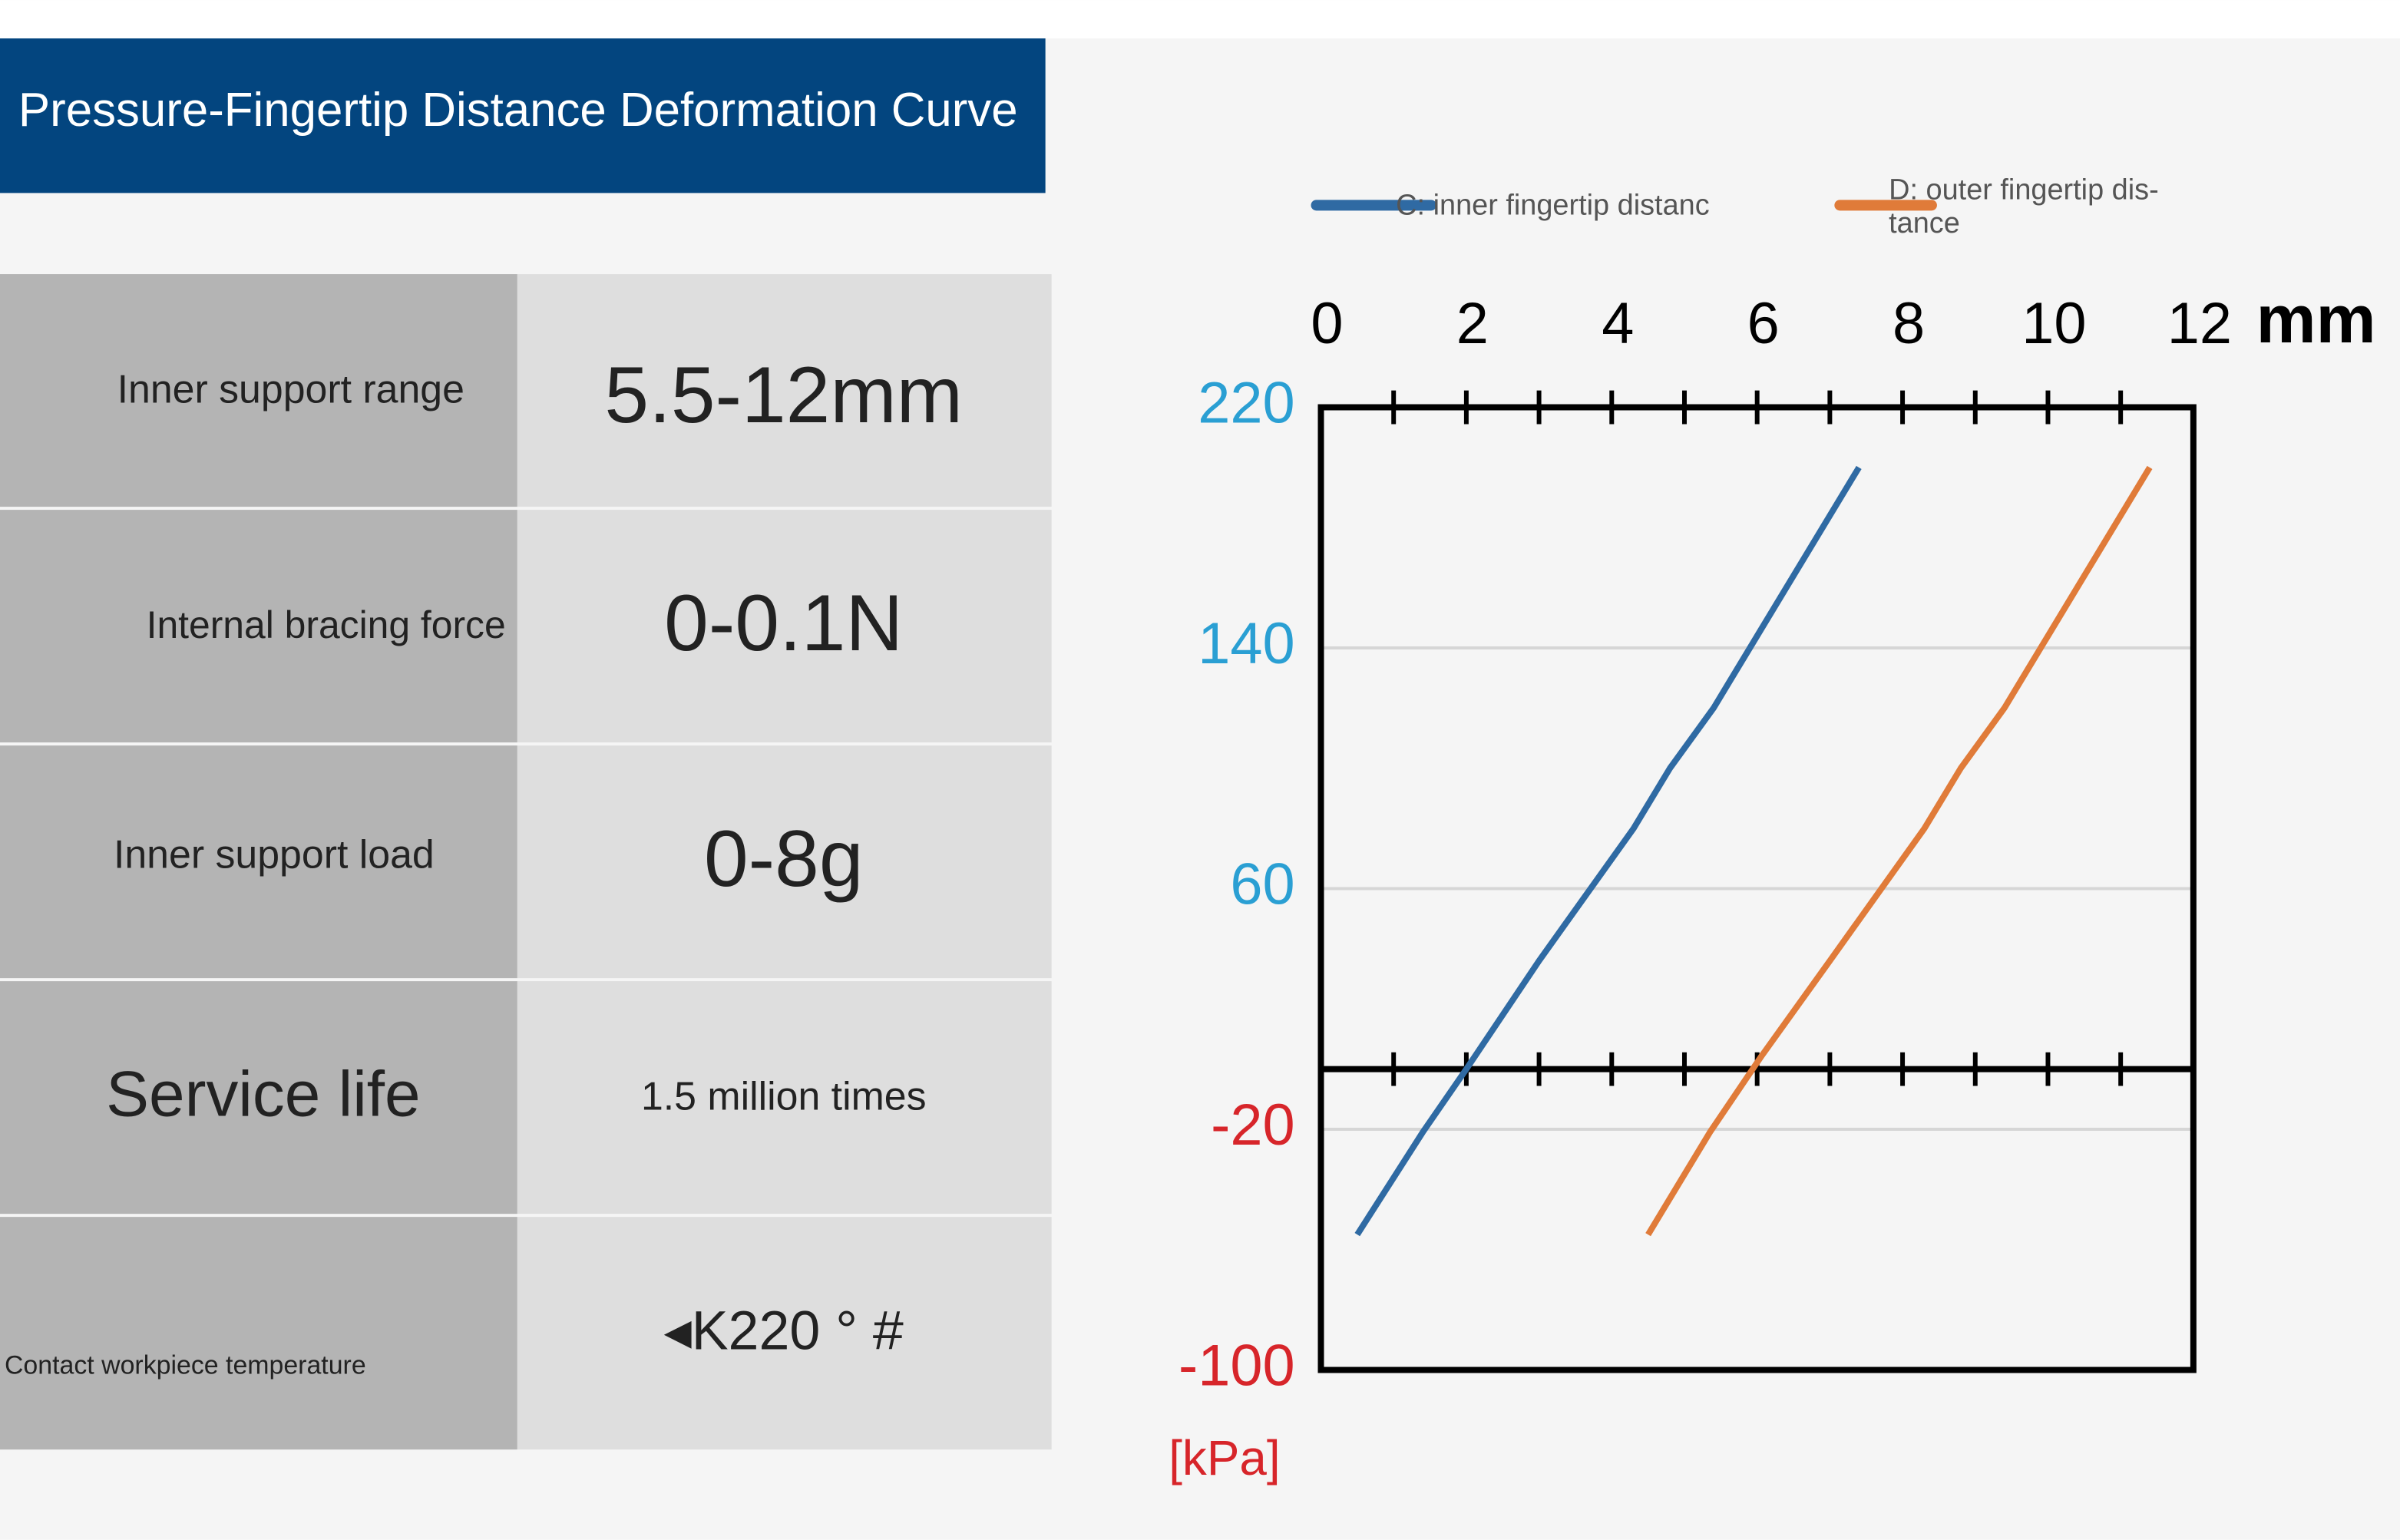 The image size is (2400, 1540). Describe the element at coordinates (1246, 403) in the screenshot. I see `y-tick-label: 220` at that location.